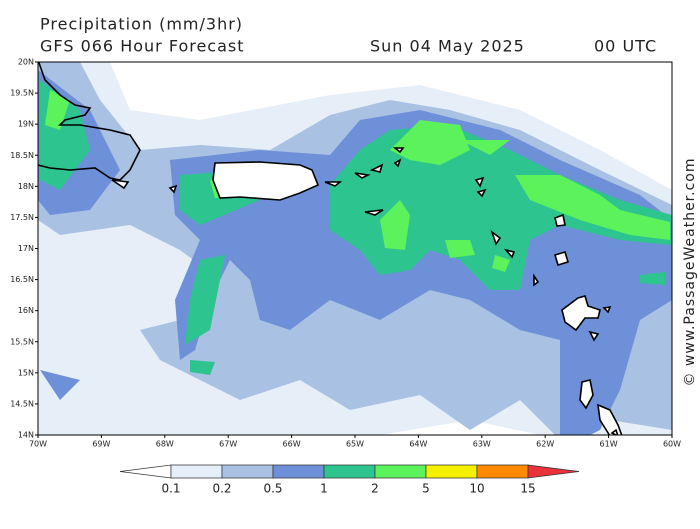 The width and height of the screenshot is (700, 529). Describe the element at coordinates (527, 489) in the screenshot. I see `legend-label: 15` at that location.